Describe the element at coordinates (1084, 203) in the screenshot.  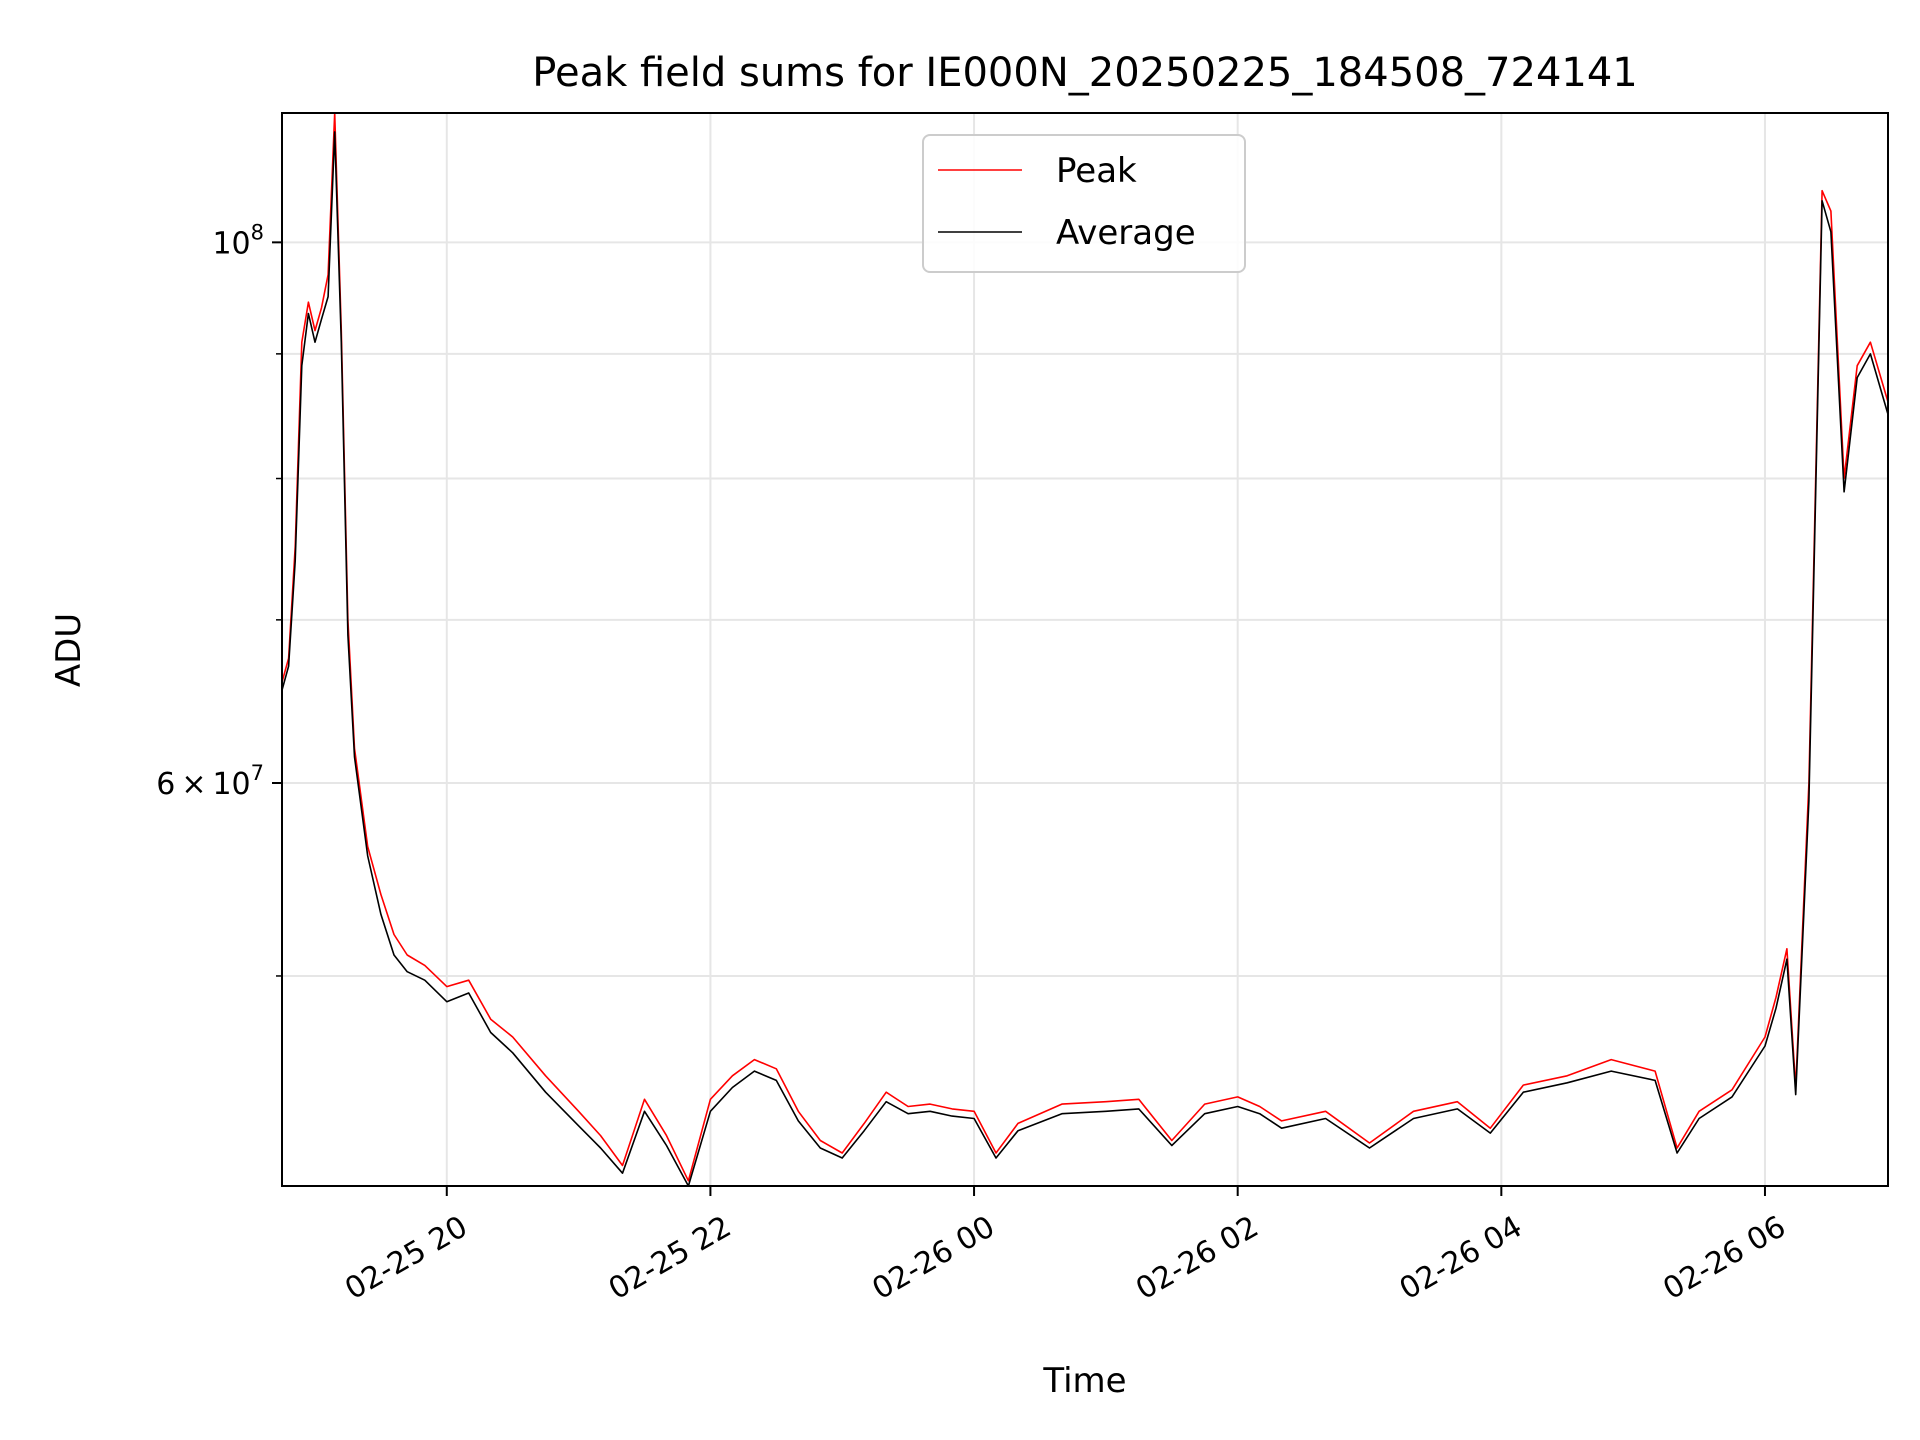
I see `legend: Peak Average` at that location.